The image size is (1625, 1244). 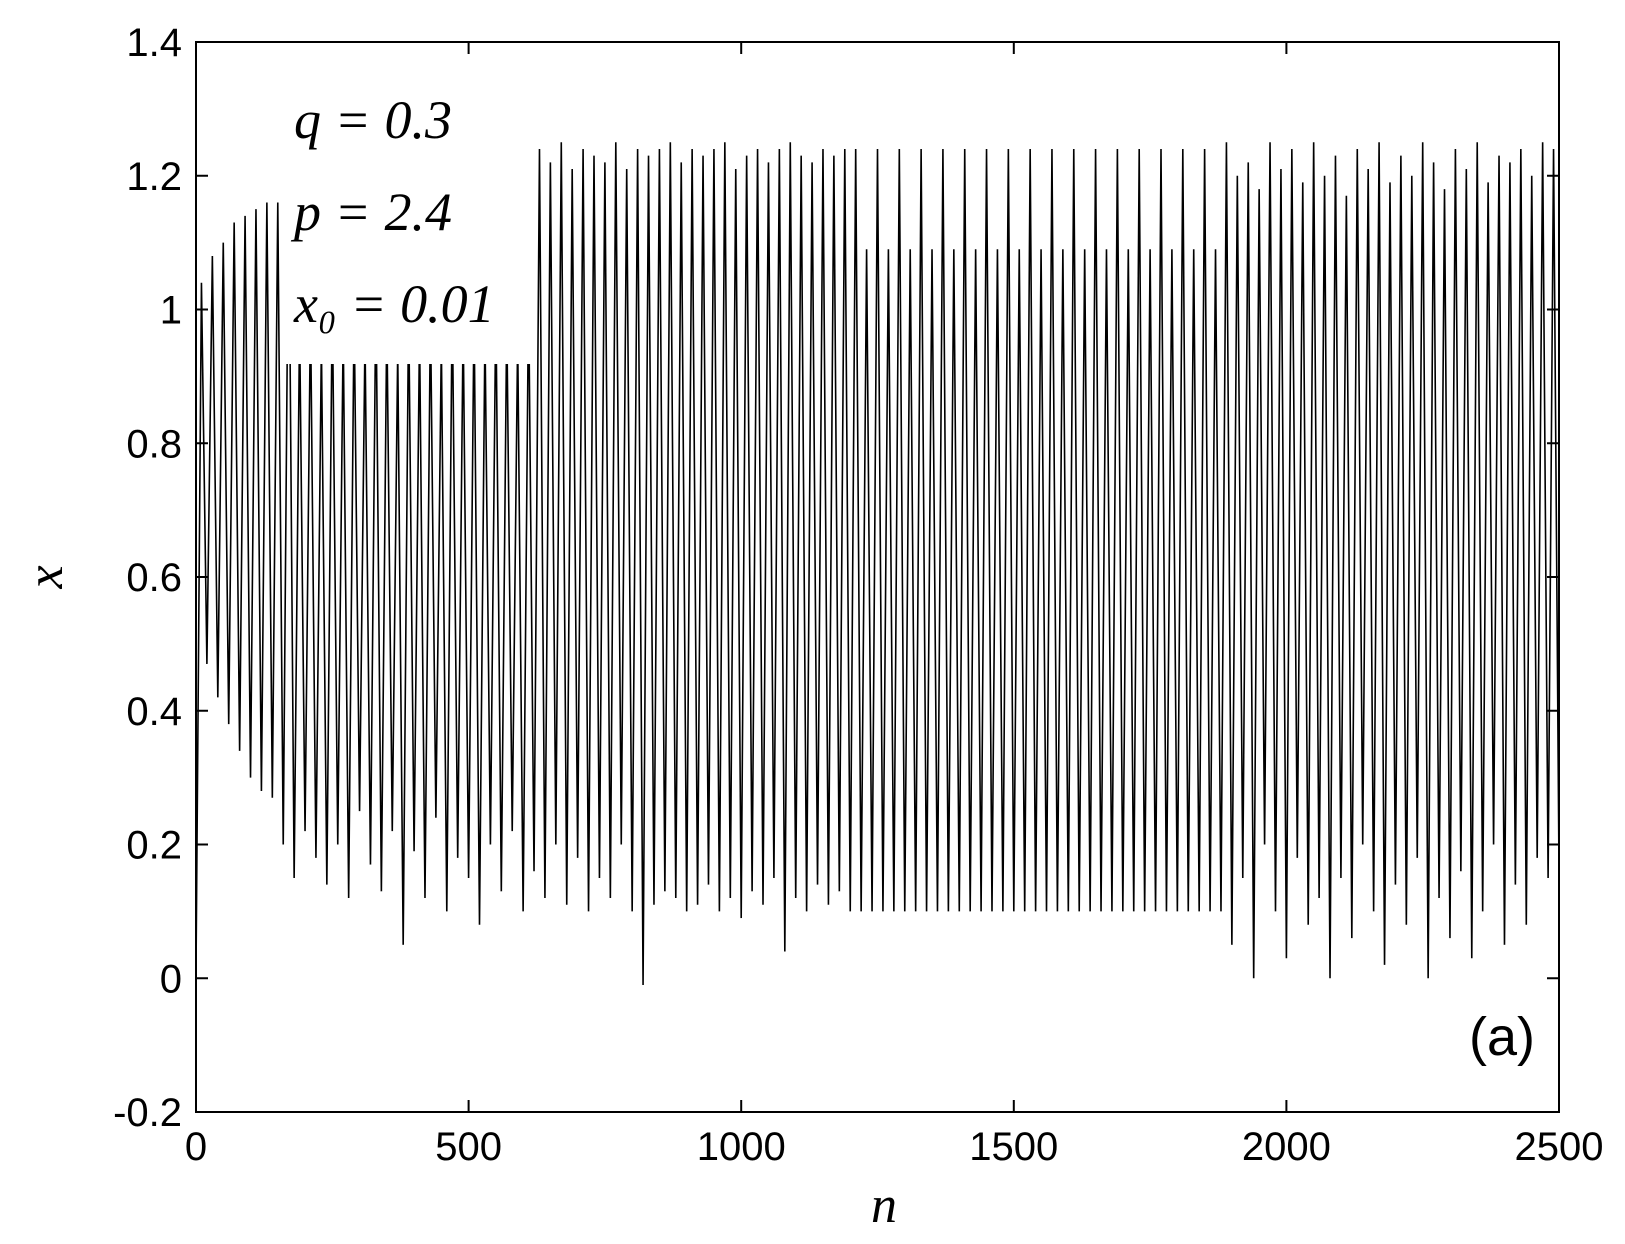 I want to click on annotation: q = 0.3, so click(x=373, y=120).